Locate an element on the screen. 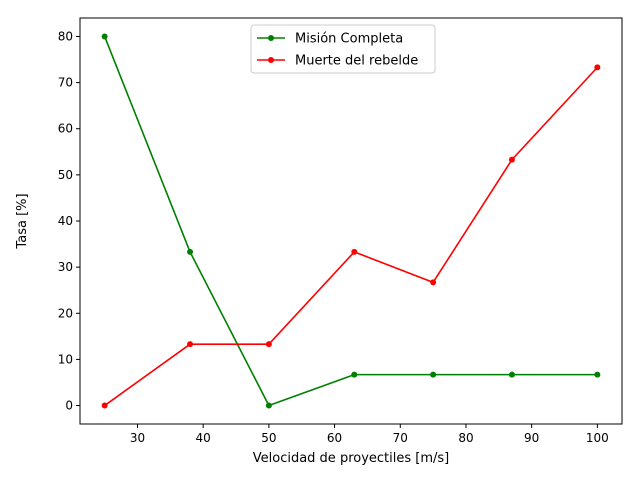 This screenshot has width=640, height=480. y-tick-label: 70 is located at coordinates (65, 83).